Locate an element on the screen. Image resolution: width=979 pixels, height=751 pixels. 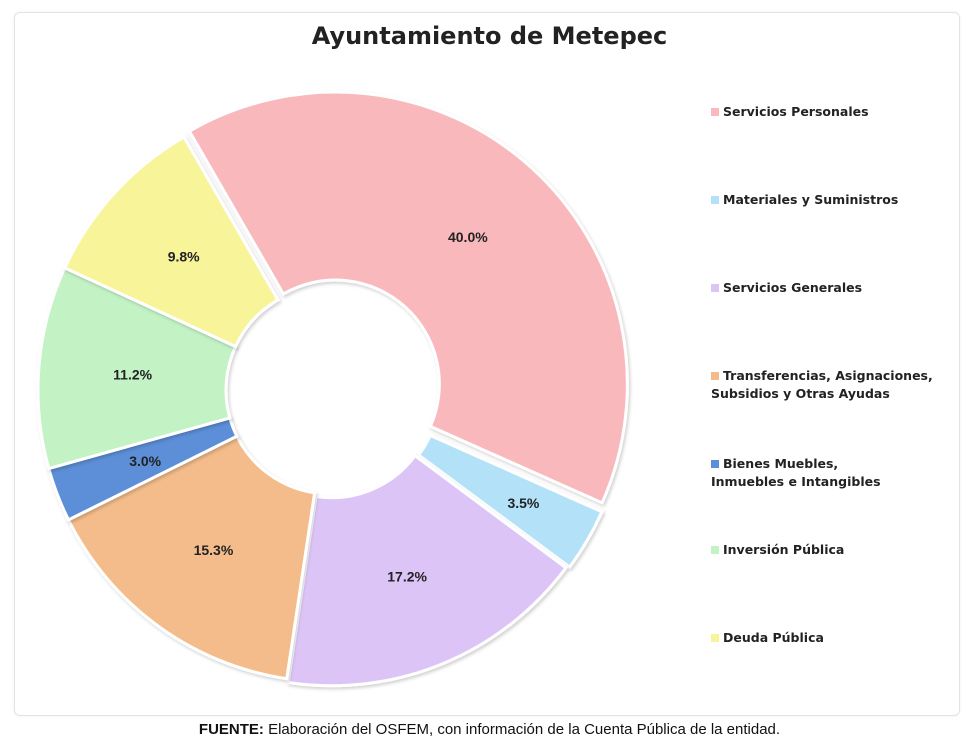
slice-value-label: 17.2% is located at coordinates (407, 577).